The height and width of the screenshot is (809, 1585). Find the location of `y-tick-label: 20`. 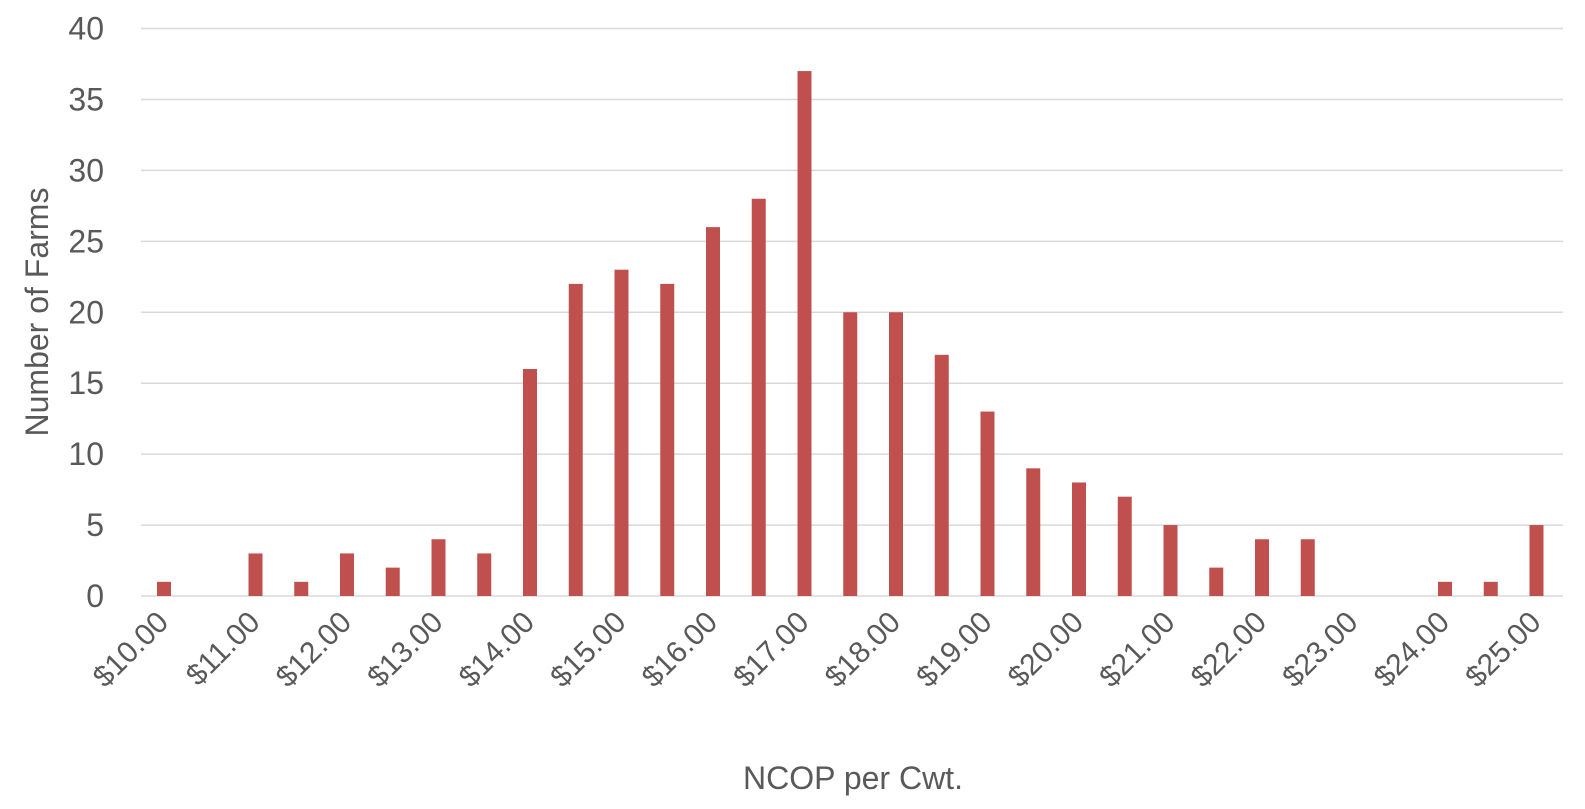

y-tick-label: 20 is located at coordinates (86, 312).